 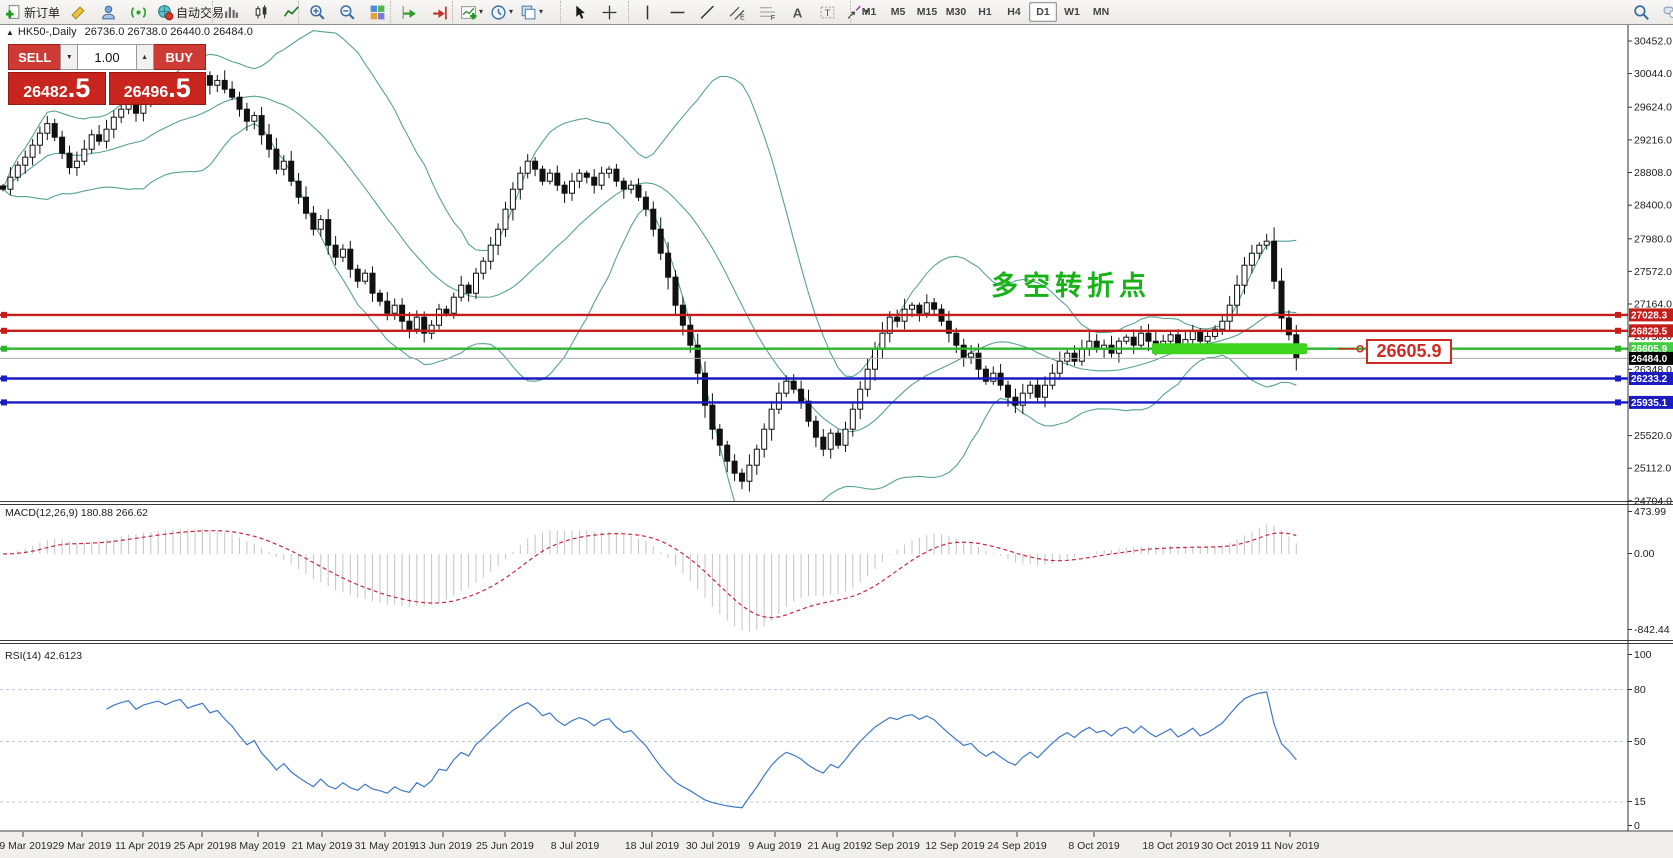 What do you see at coordinates (1643, 655) in the screenshot?
I see `rsi-axis-label: 100` at bounding box center [1643, 655].